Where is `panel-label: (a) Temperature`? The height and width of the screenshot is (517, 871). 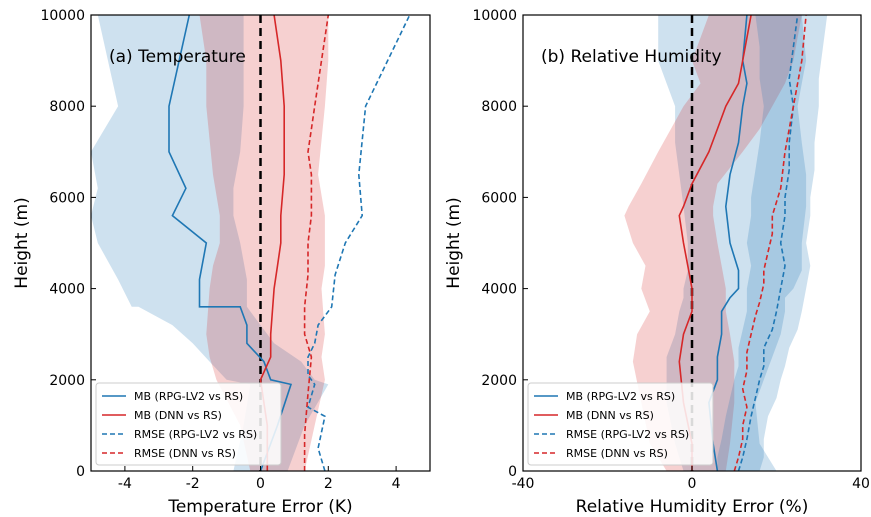
panel-label: (a) Temperature is located at coordinates (177, 57).